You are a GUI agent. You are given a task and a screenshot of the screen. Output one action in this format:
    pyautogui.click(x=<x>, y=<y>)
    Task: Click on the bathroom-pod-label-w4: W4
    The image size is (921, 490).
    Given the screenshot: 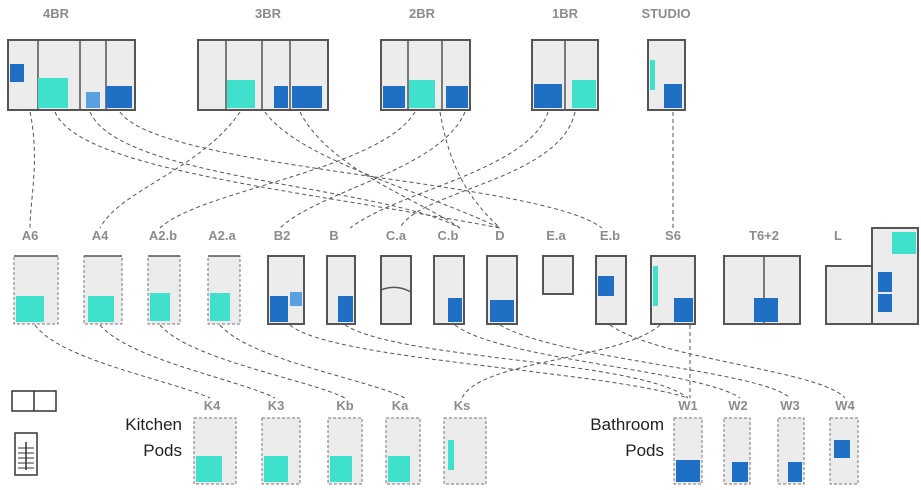 What is the action you would take?
    pyautogui.click(x=845, y=405)
    